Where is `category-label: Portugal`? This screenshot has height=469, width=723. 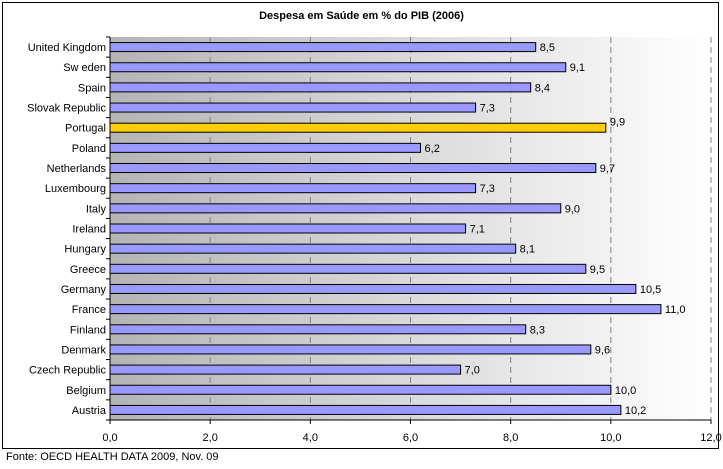
category-label: Portugal is located at coordinates (85, 129).